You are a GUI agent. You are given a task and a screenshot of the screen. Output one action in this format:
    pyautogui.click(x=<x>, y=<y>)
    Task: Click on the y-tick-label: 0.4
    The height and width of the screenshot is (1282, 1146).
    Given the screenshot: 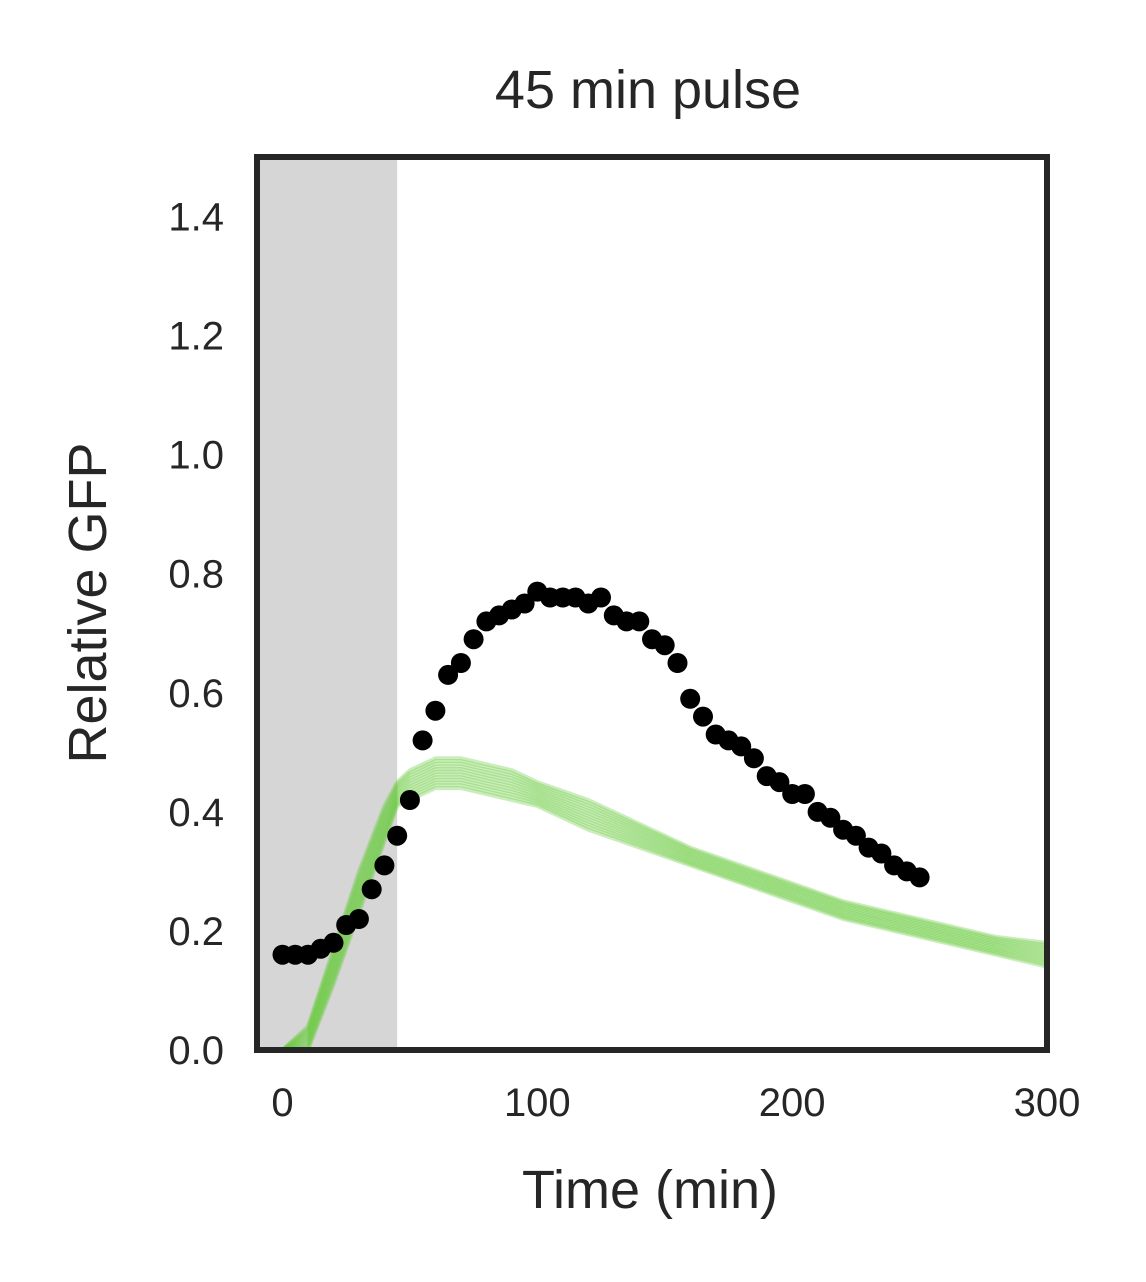 What is the action you would take?
    pyautogui.click(x=196, y=813)
    